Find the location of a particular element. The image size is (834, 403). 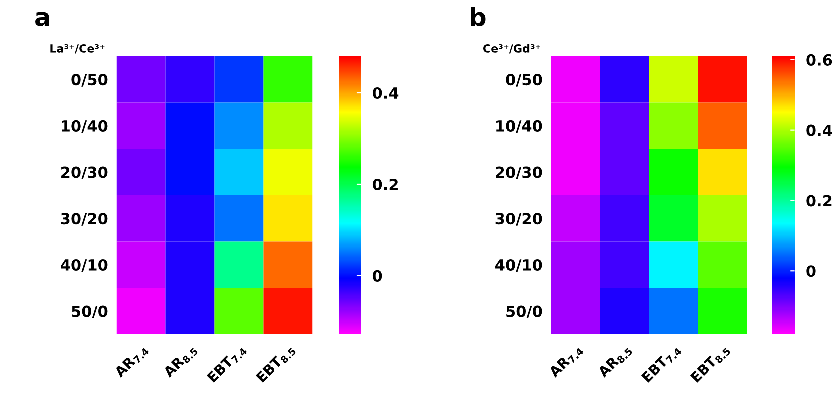

y-axis-title: Ce³⁺/Gd³⁺ is located at coordinates (511, 49).